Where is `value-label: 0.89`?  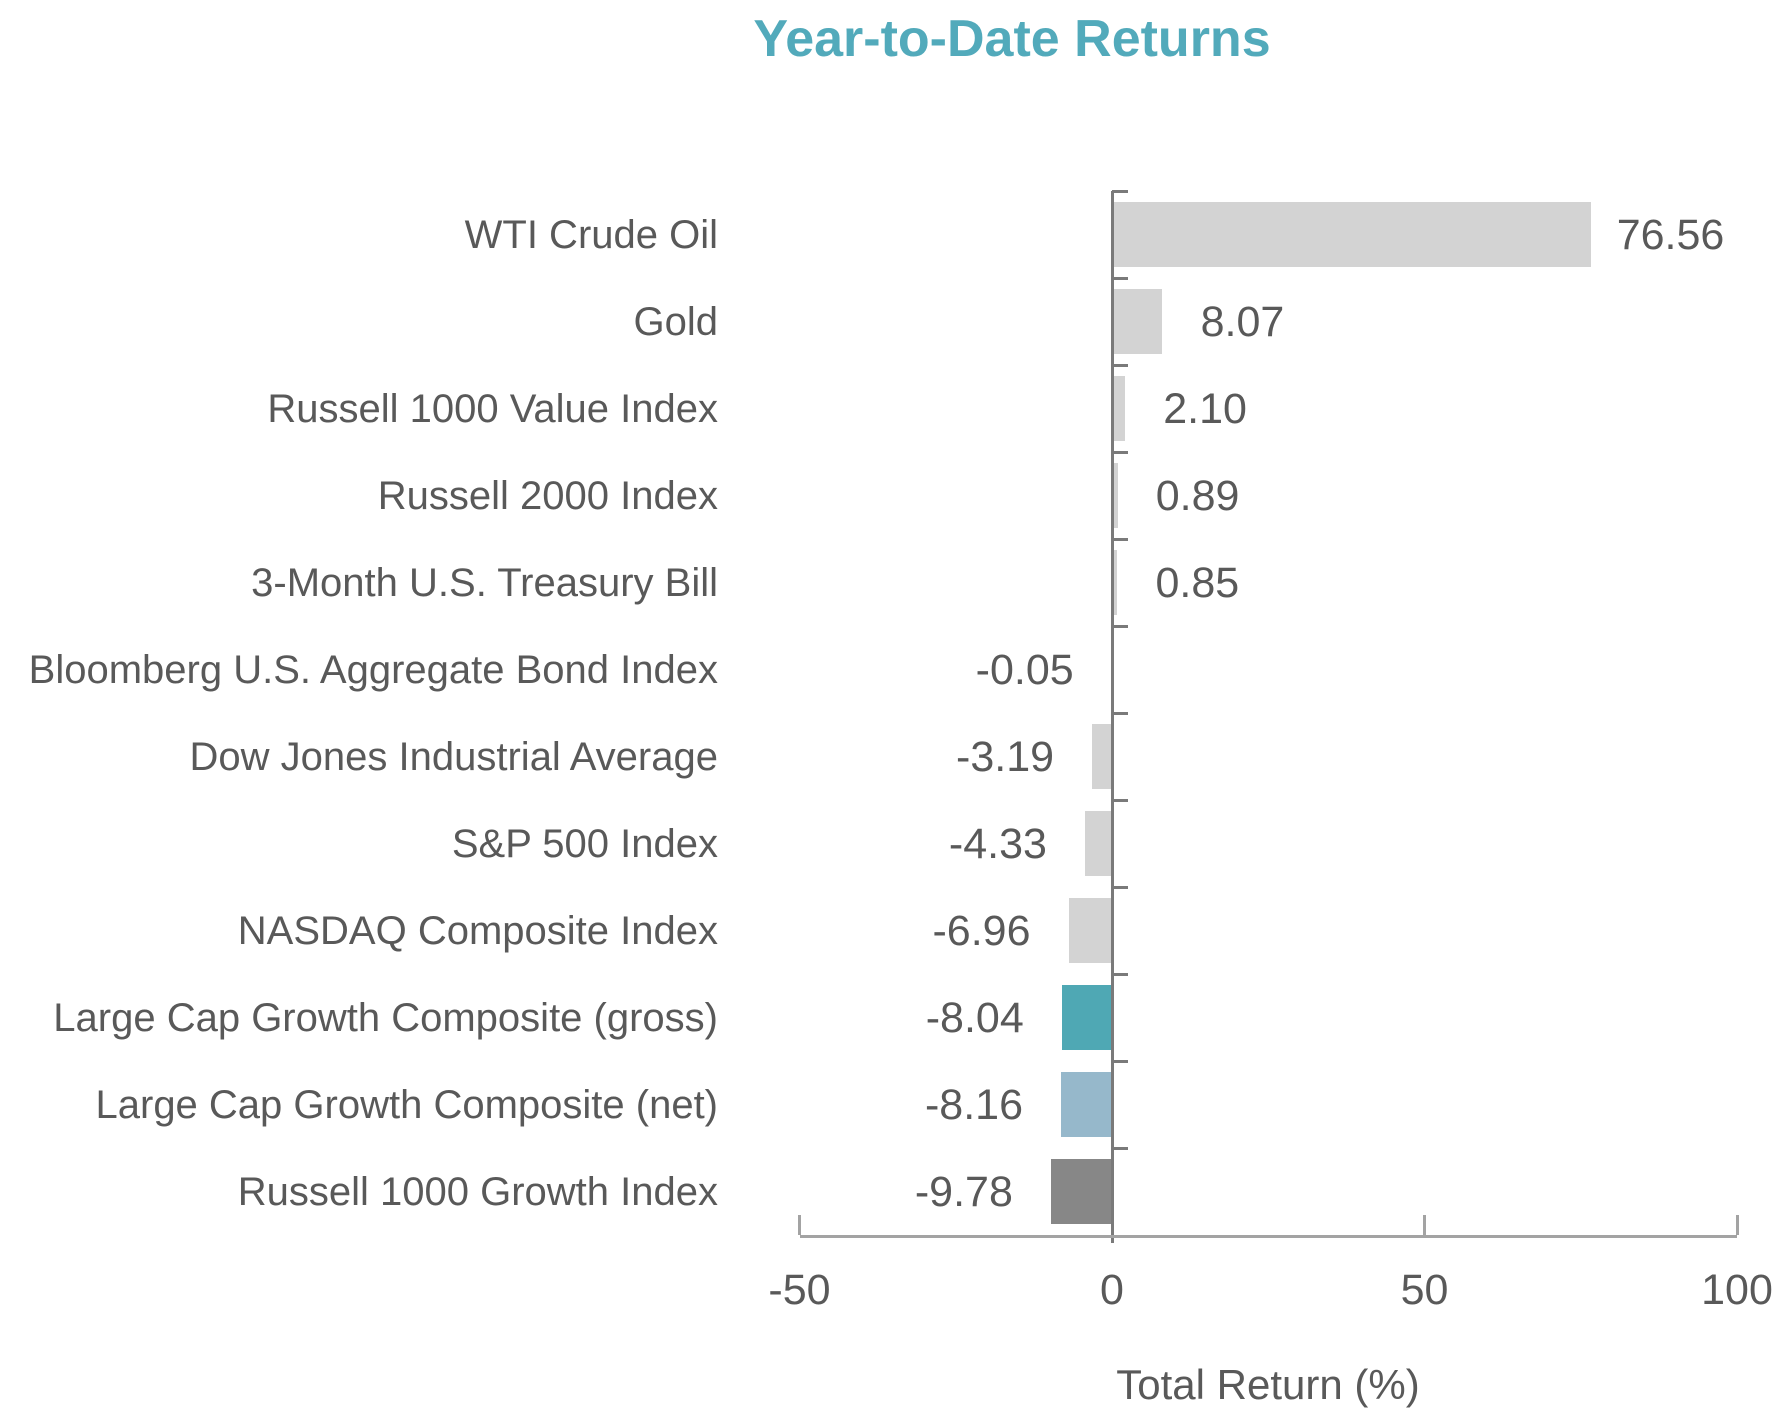 value-label: 0.89 is located at coordinates (1197, 495).